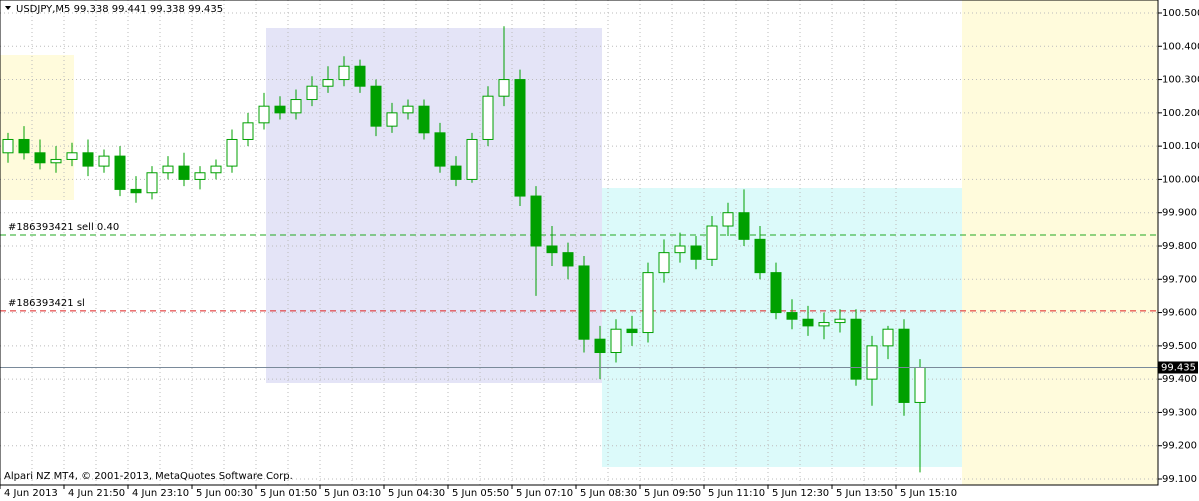  I want to click on y-tick-label: 99.500, so click(1179, 346).